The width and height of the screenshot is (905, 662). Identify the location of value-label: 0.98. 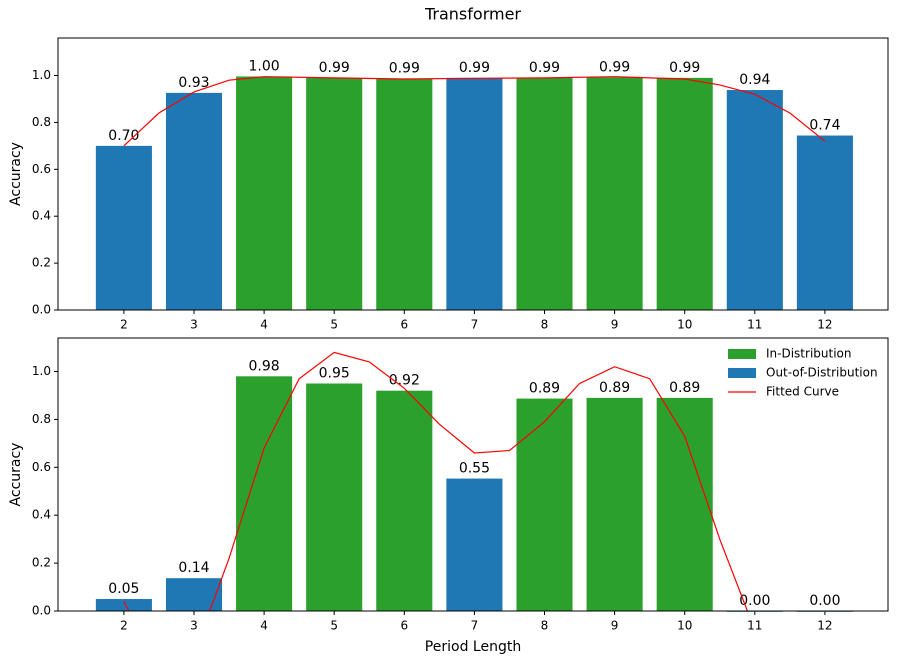
(264, 366).